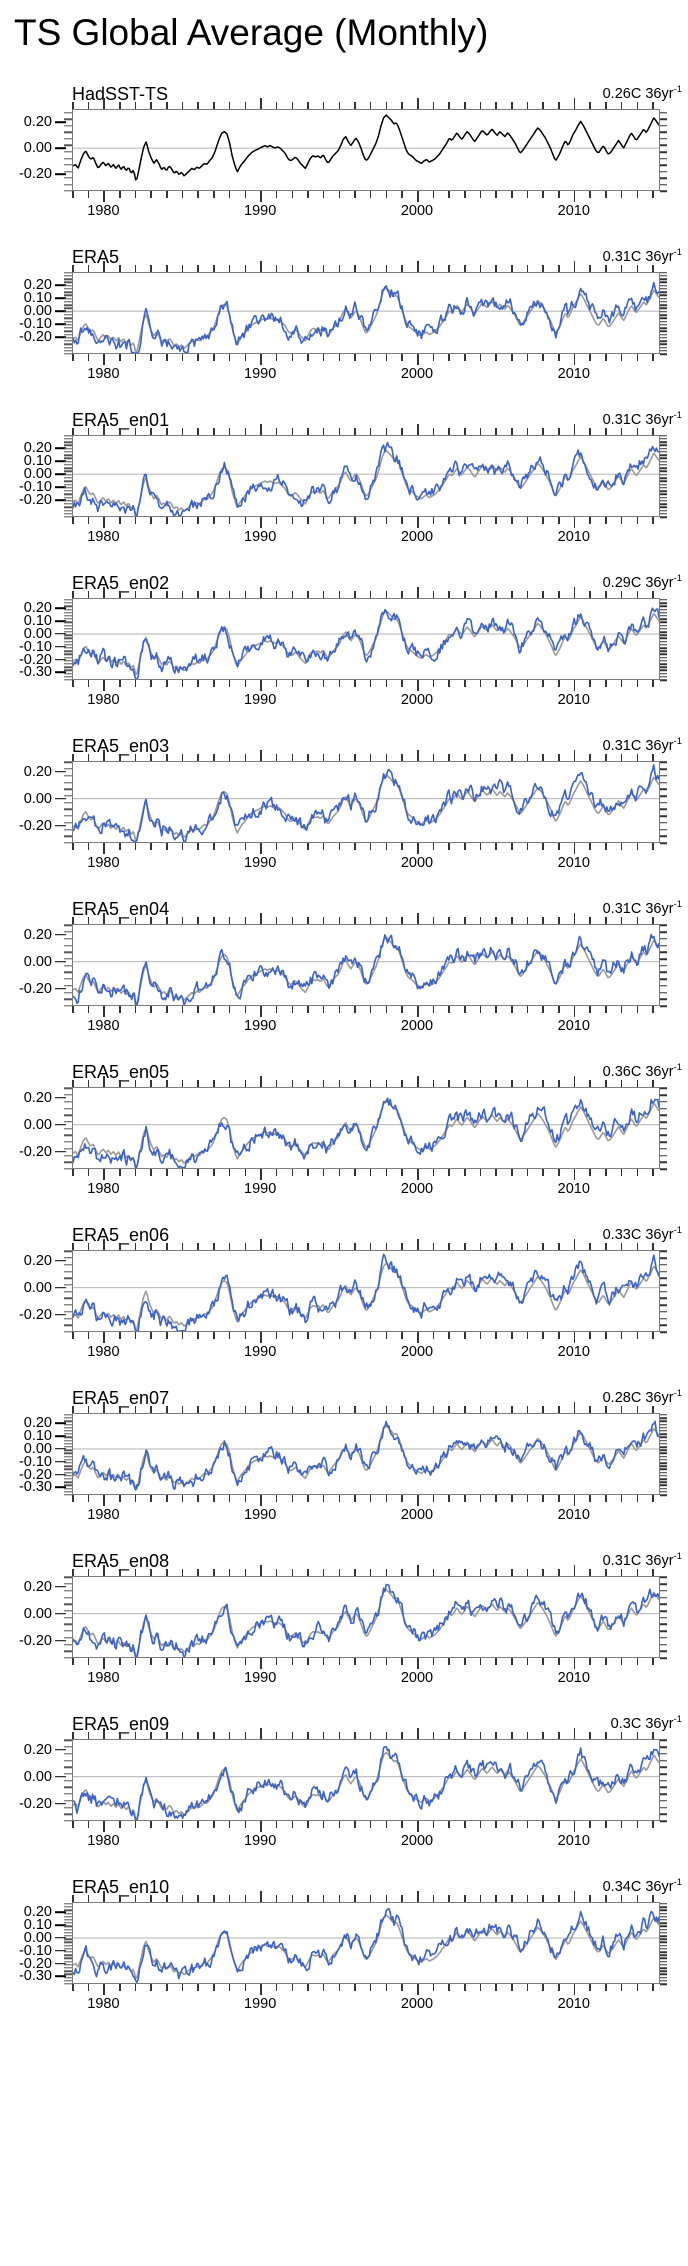  Describe the element at coordinates (642, 1071) in the screenshot. I see `panel-trend-value: 0.36C 36yr-1` at that location.